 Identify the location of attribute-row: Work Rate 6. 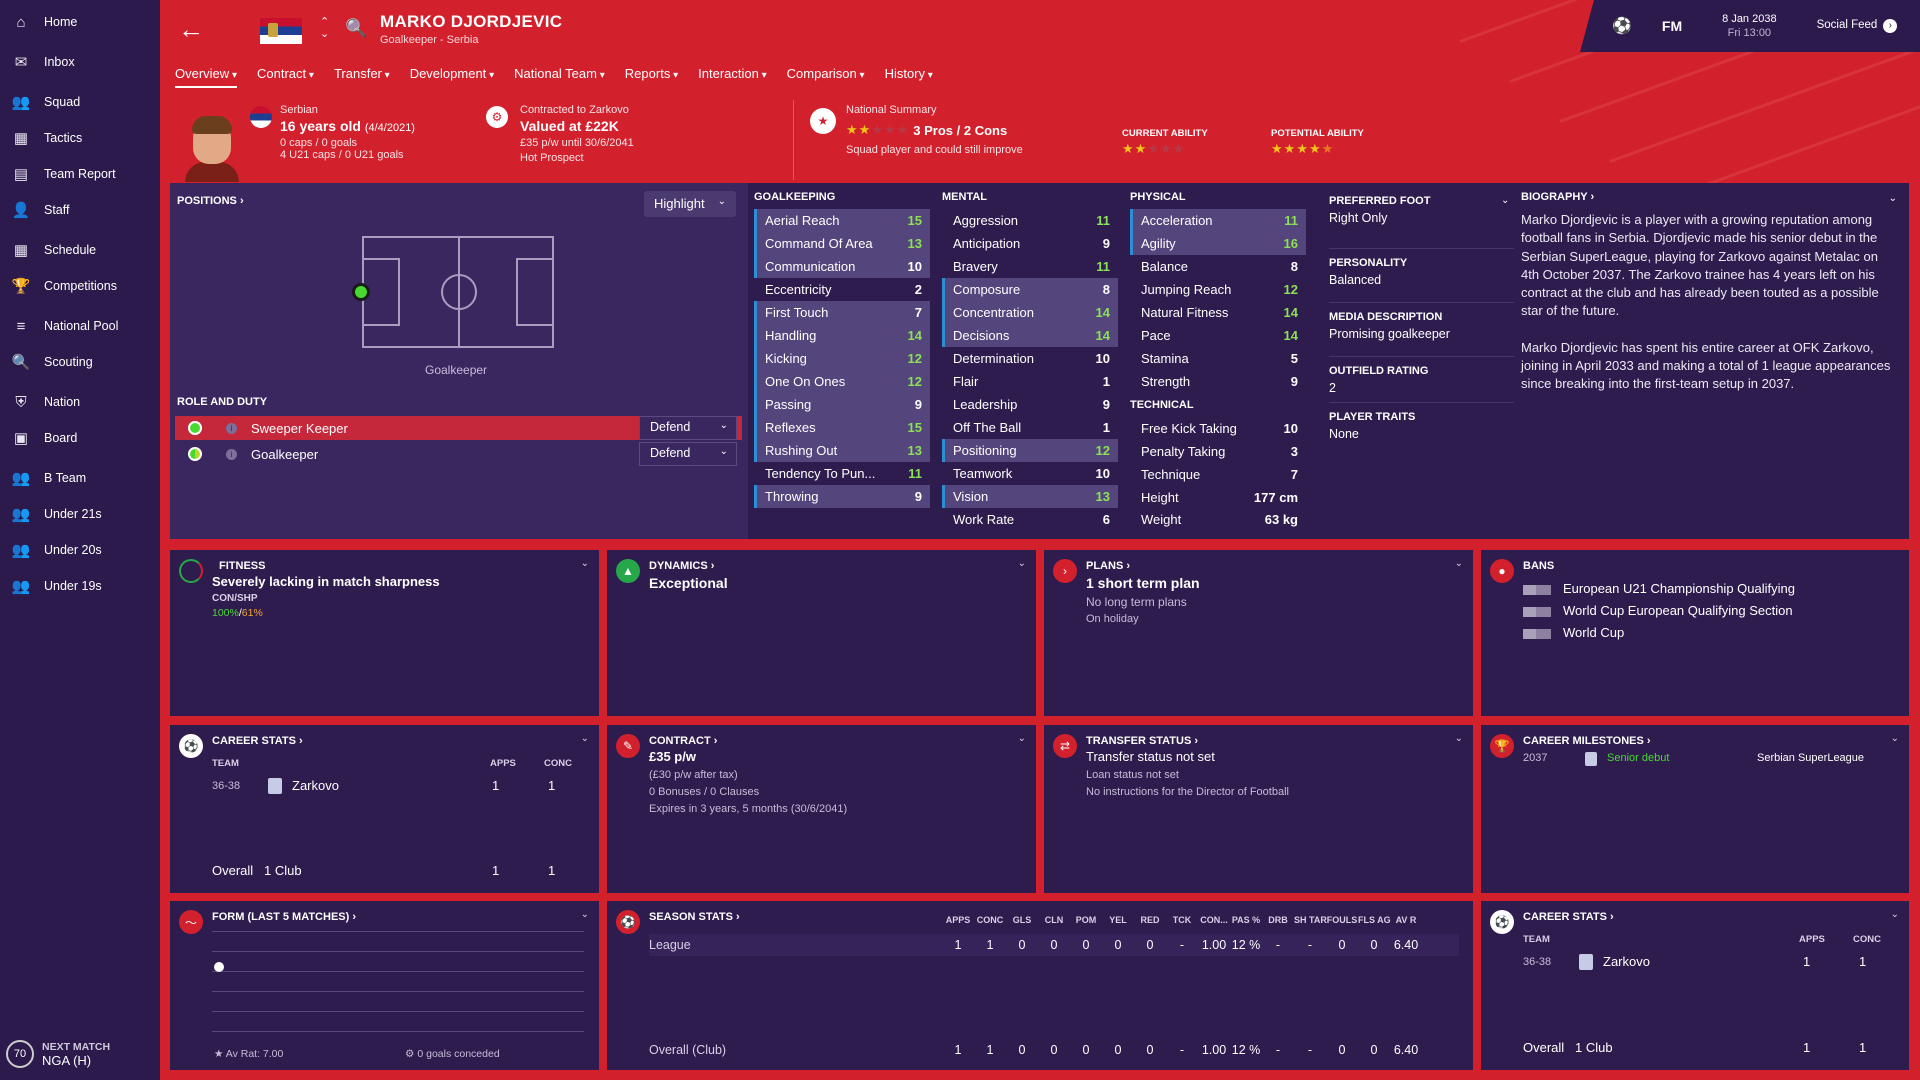
(1030, 519).